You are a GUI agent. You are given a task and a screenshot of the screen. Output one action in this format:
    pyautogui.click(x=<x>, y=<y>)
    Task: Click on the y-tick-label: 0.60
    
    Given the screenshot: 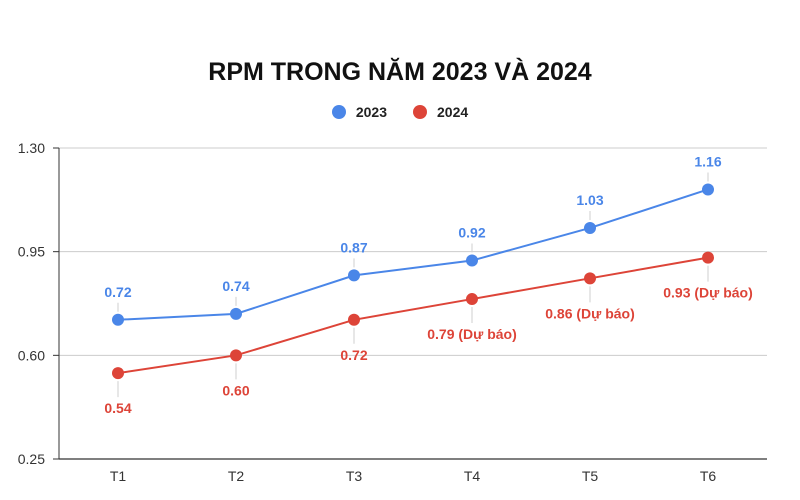 What is the action you would take?
    pyautogui.click(x=31, y=355)
    